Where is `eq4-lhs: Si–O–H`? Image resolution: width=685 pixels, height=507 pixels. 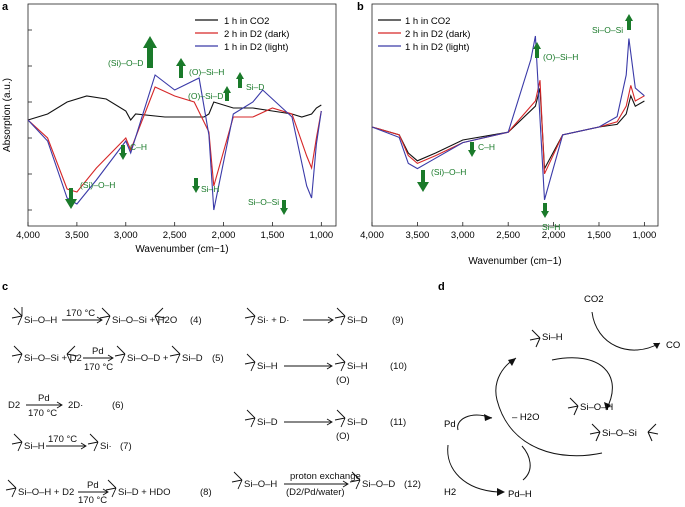 eq4-lhs: Si–O–H is located at coordinates (40, 320).